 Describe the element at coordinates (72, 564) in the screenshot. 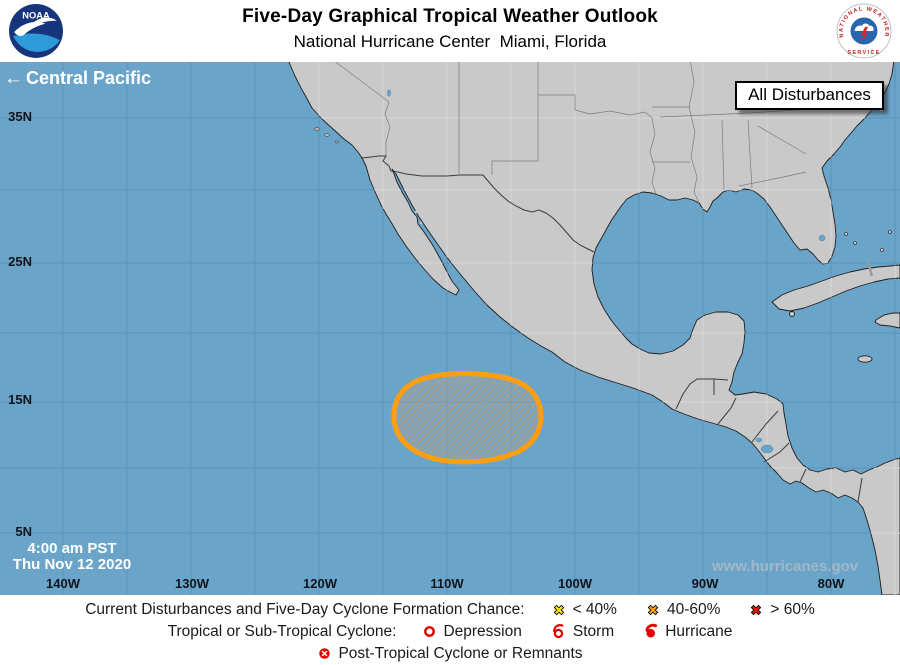

I see `issuance-date: Thu Nov 12 2020` at that location.